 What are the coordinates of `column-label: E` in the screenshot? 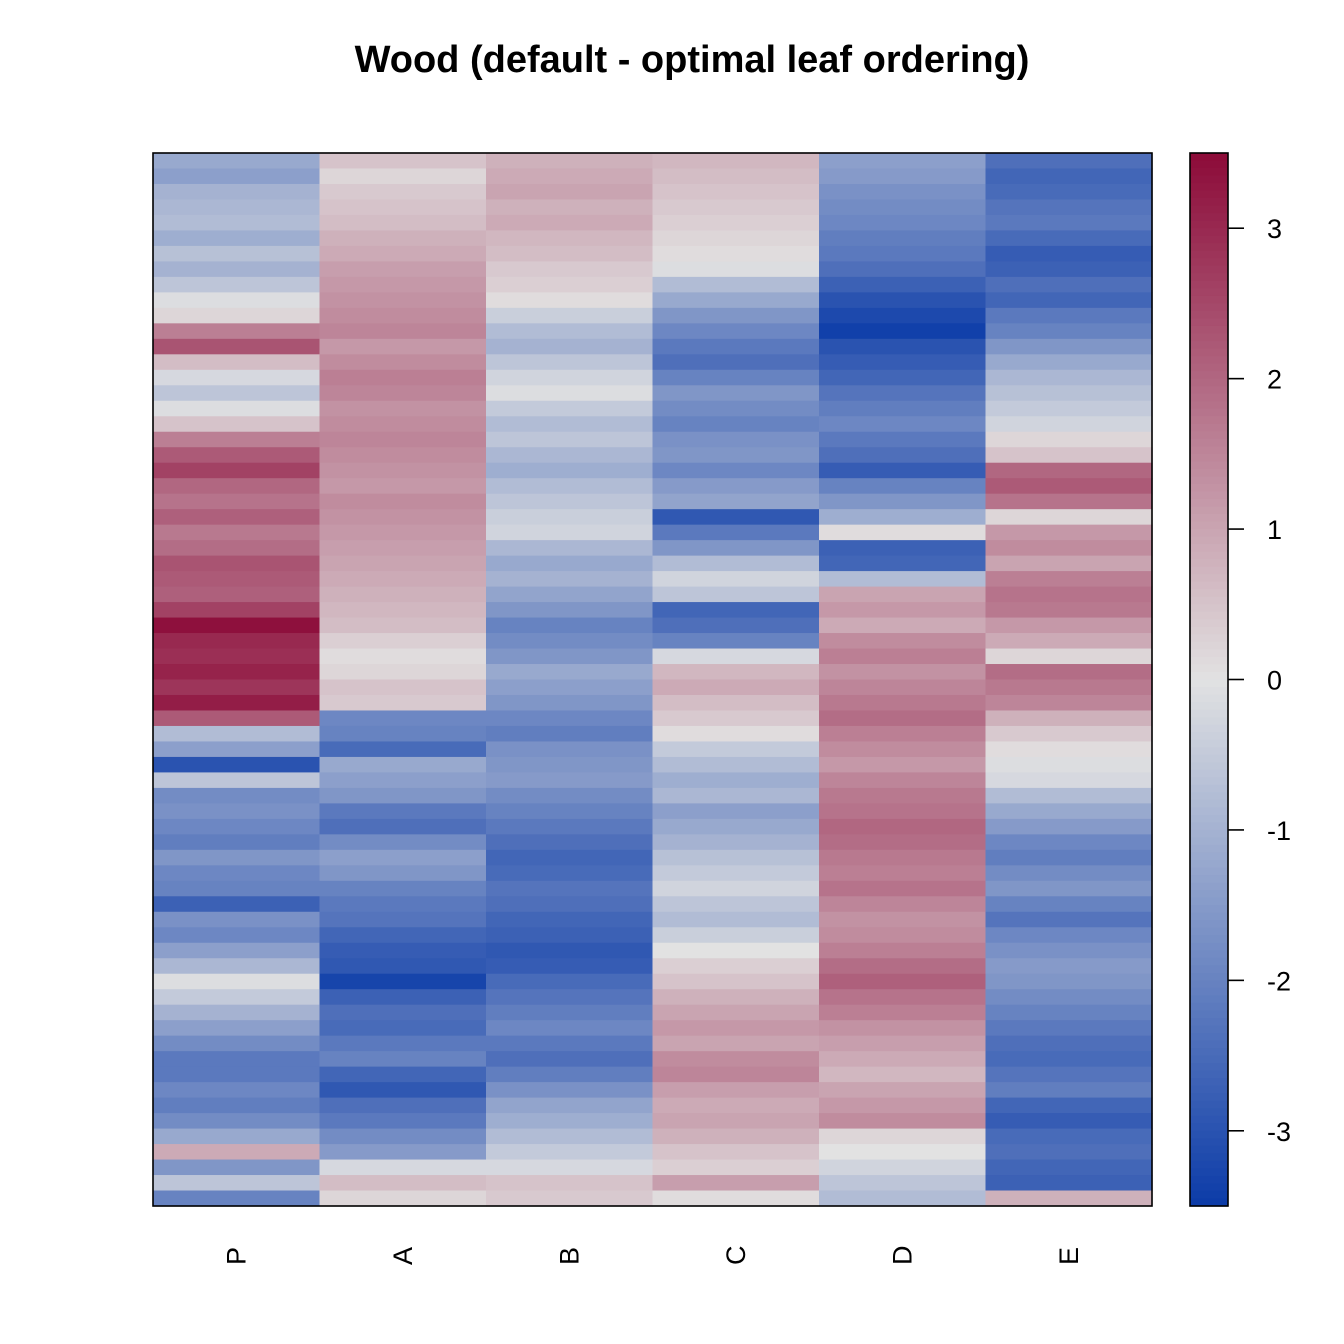 It's located at (1069, 1256).